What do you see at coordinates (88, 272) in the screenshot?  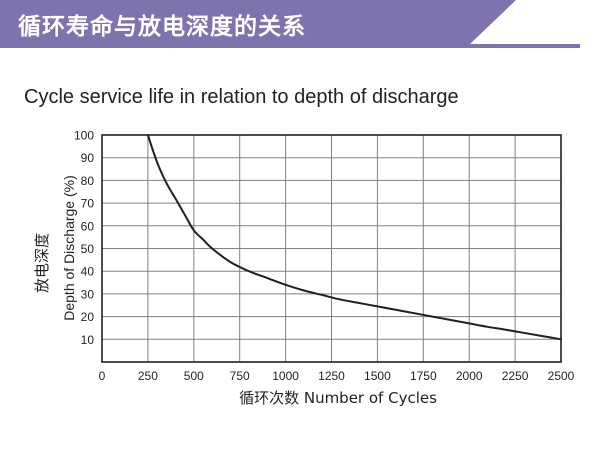 I see `y-tick-label: 40` at bounding box center [88, 272].